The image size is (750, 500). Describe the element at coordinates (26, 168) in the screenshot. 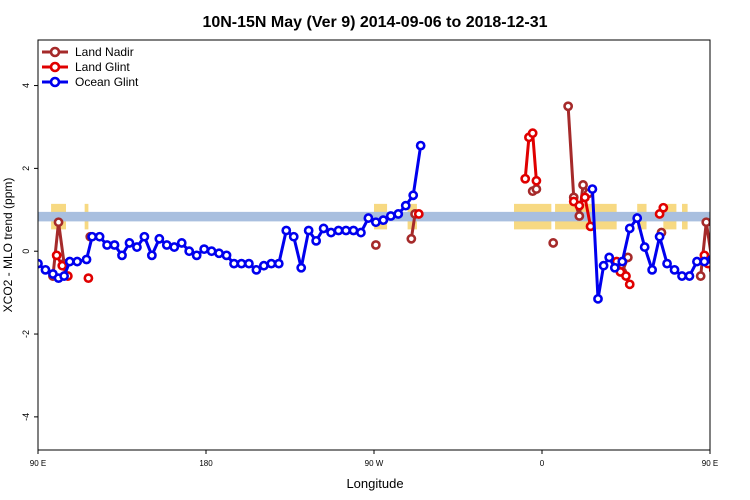

I see `y-tick-label-3: 2` at that location.